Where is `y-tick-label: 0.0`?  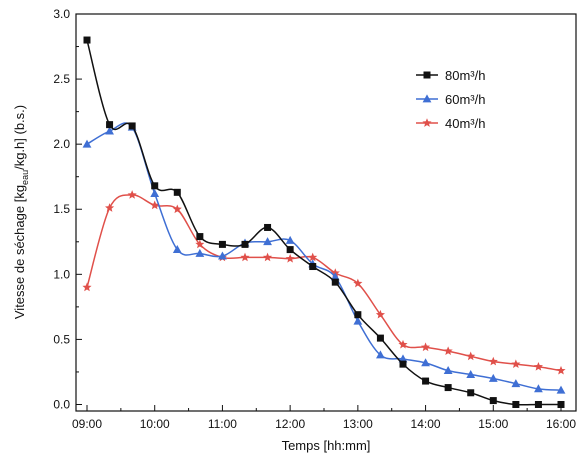
y-tick-label: 0.0 is located at coordinates (61, 404).